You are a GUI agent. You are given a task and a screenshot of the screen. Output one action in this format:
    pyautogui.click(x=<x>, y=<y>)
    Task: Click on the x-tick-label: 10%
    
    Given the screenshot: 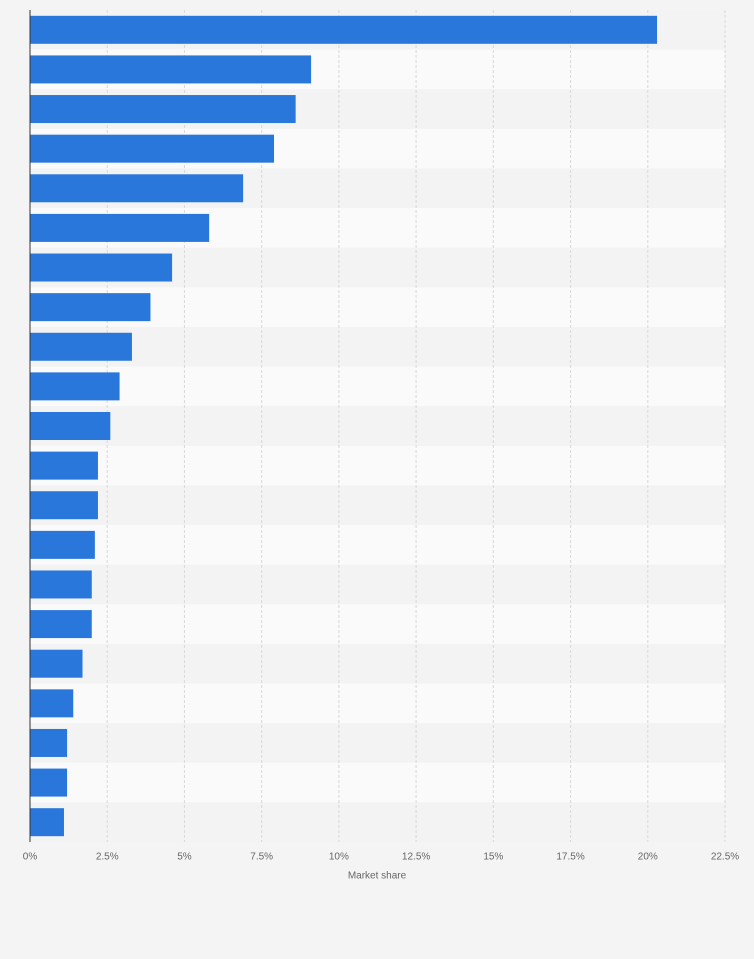 What is the action you would take?
    pyautogui.click(x=339, y=857)
    